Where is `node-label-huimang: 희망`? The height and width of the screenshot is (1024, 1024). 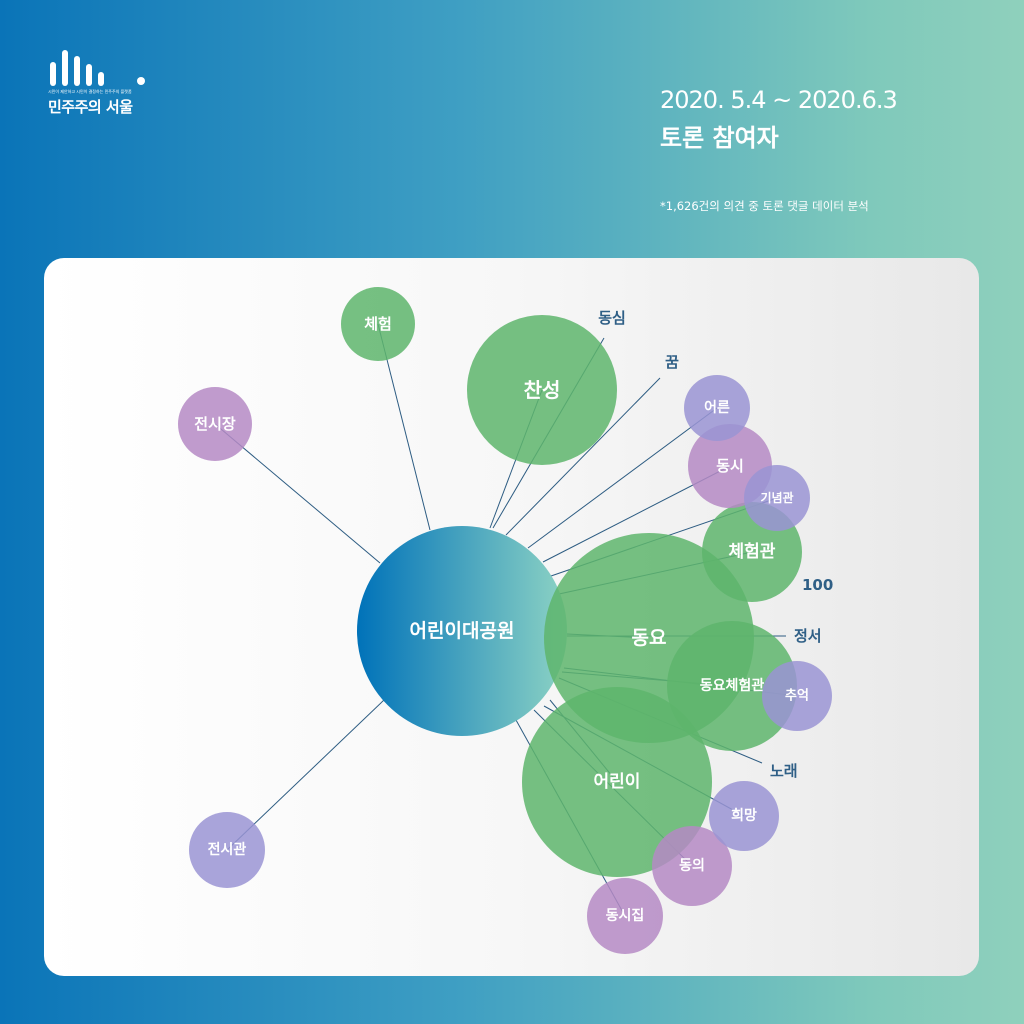 node-label-huimang: 희망 is located at coordinates (744, 815).